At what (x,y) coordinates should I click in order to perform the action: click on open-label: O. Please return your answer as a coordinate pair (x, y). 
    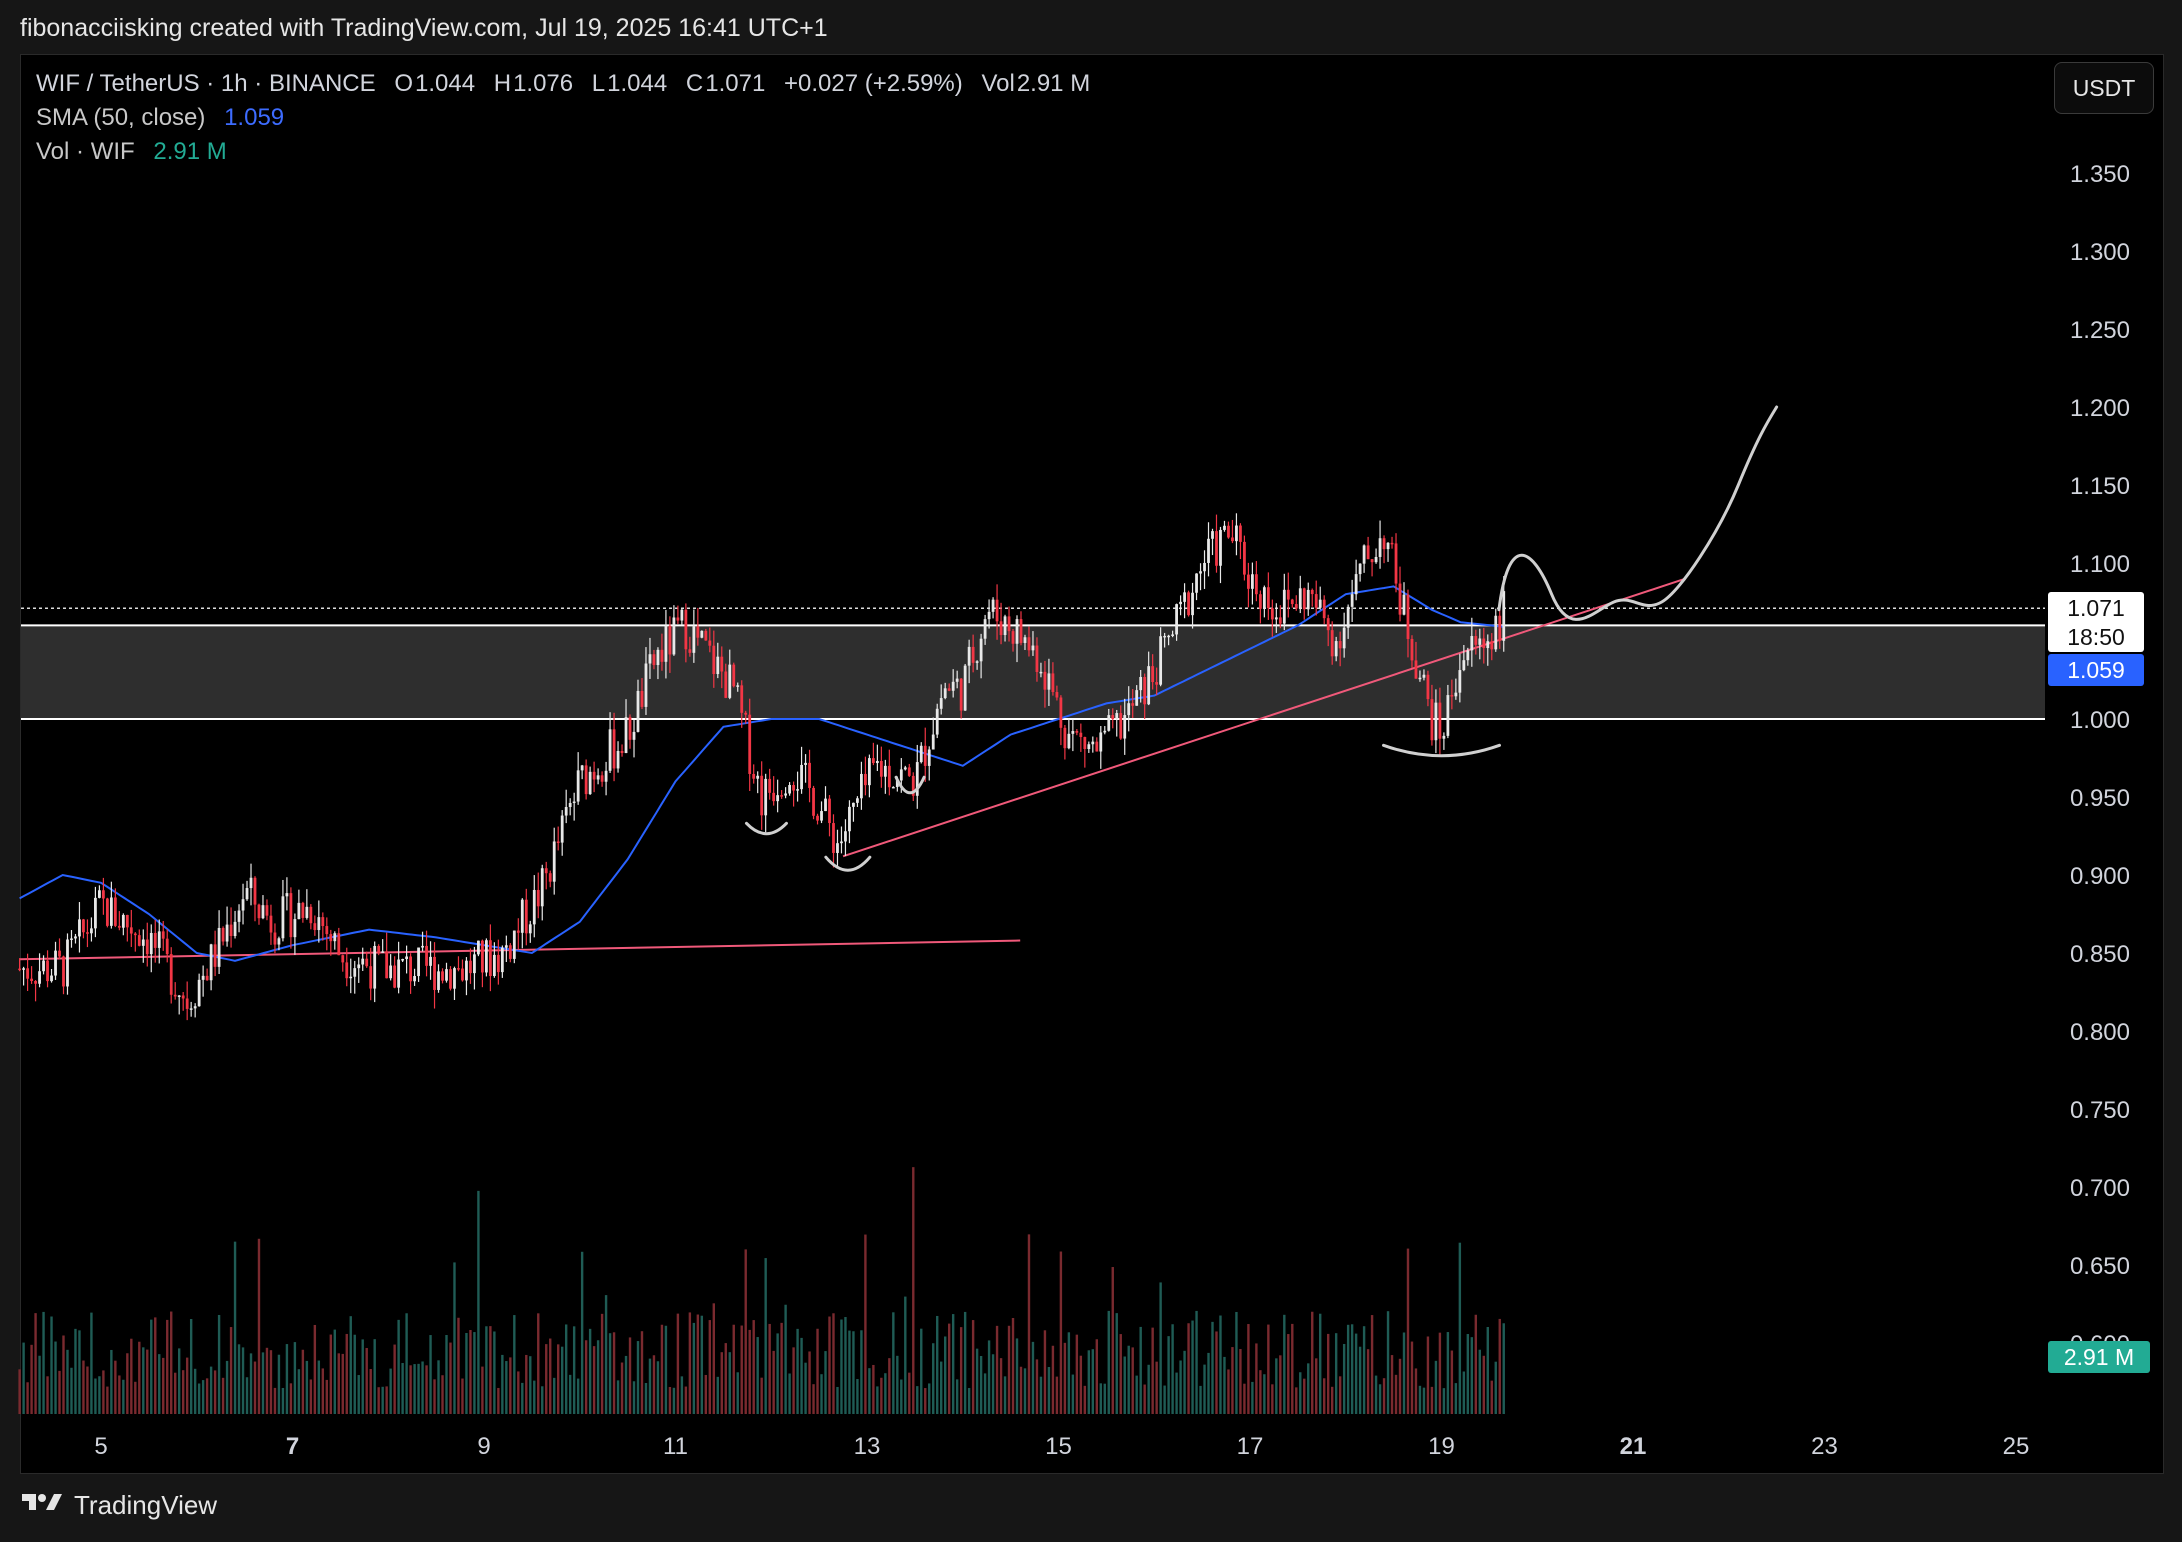
    Looking at the image, I should click on (403, 83).